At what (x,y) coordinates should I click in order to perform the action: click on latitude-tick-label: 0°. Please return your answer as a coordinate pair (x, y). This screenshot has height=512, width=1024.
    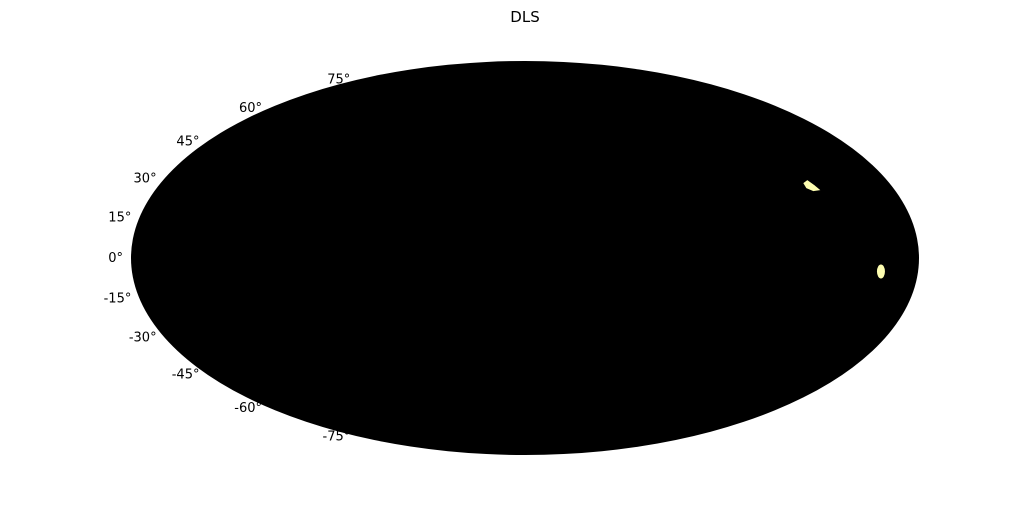
    Looking at the image, I should click on (115, 258).